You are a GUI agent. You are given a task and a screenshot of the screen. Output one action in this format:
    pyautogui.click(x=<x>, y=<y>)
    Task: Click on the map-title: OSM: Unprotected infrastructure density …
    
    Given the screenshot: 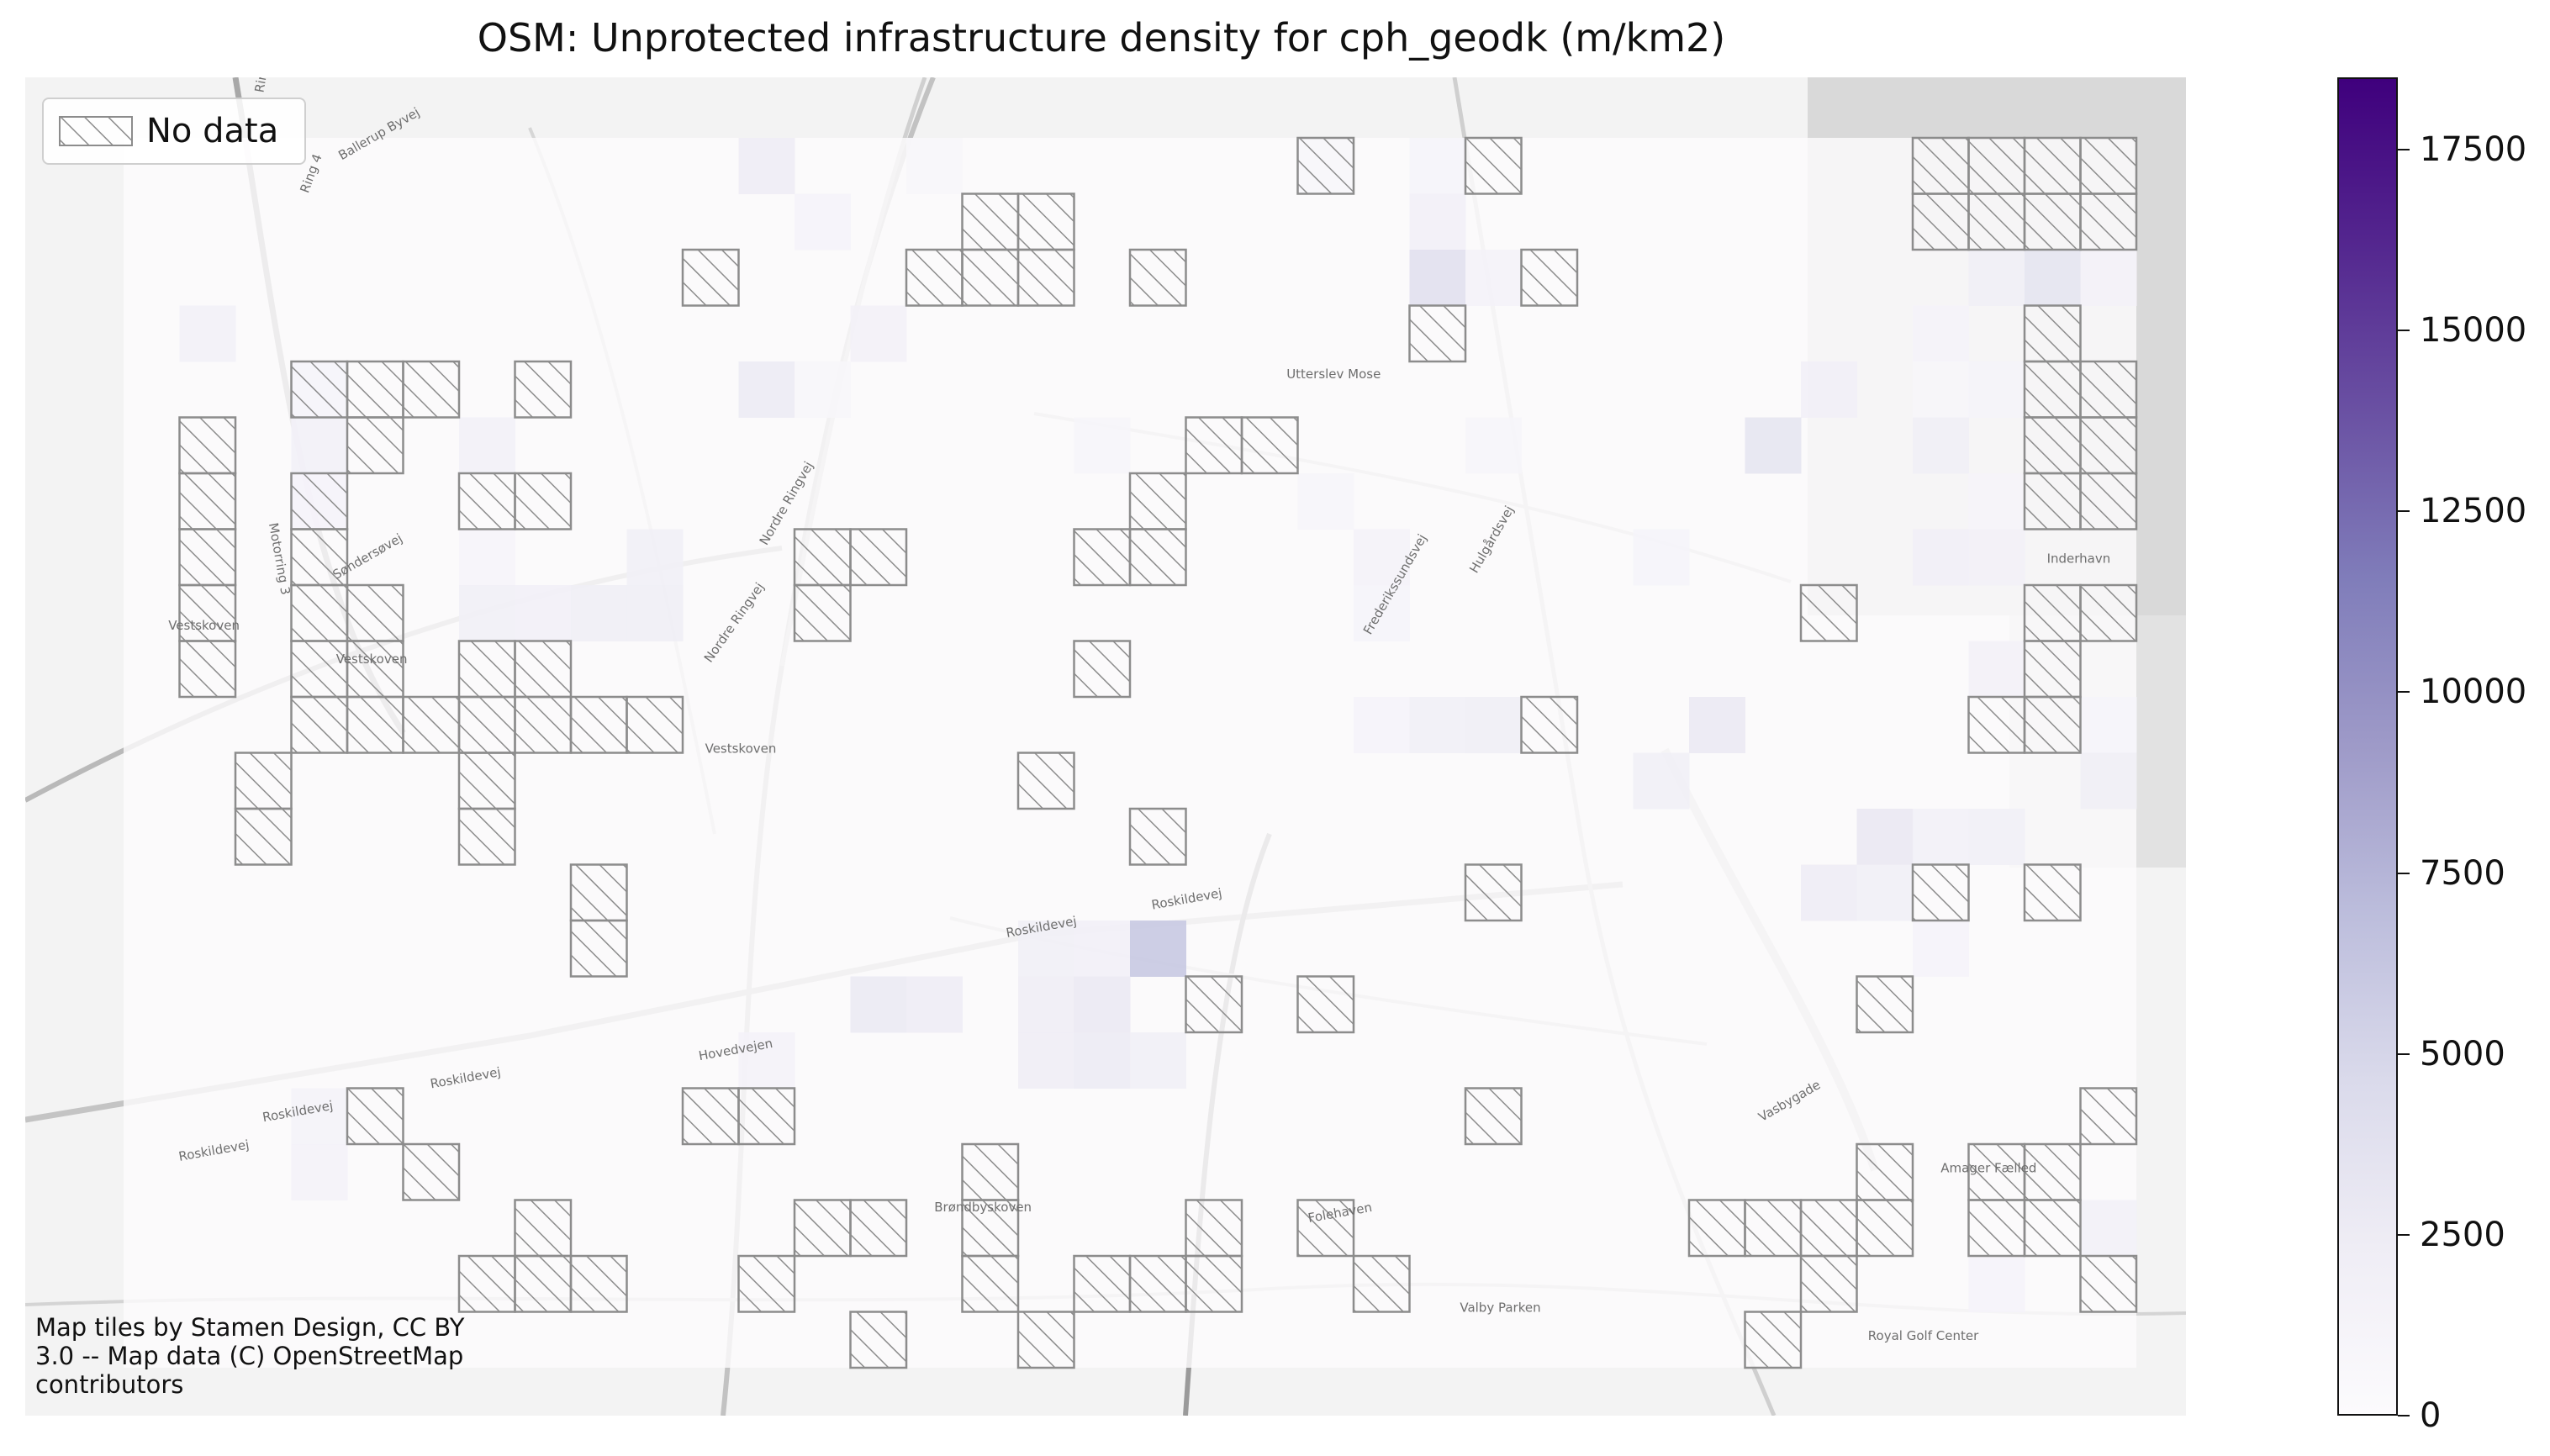 What is the action you would take?
    pyautogui.click(x=1101, y=38)
    